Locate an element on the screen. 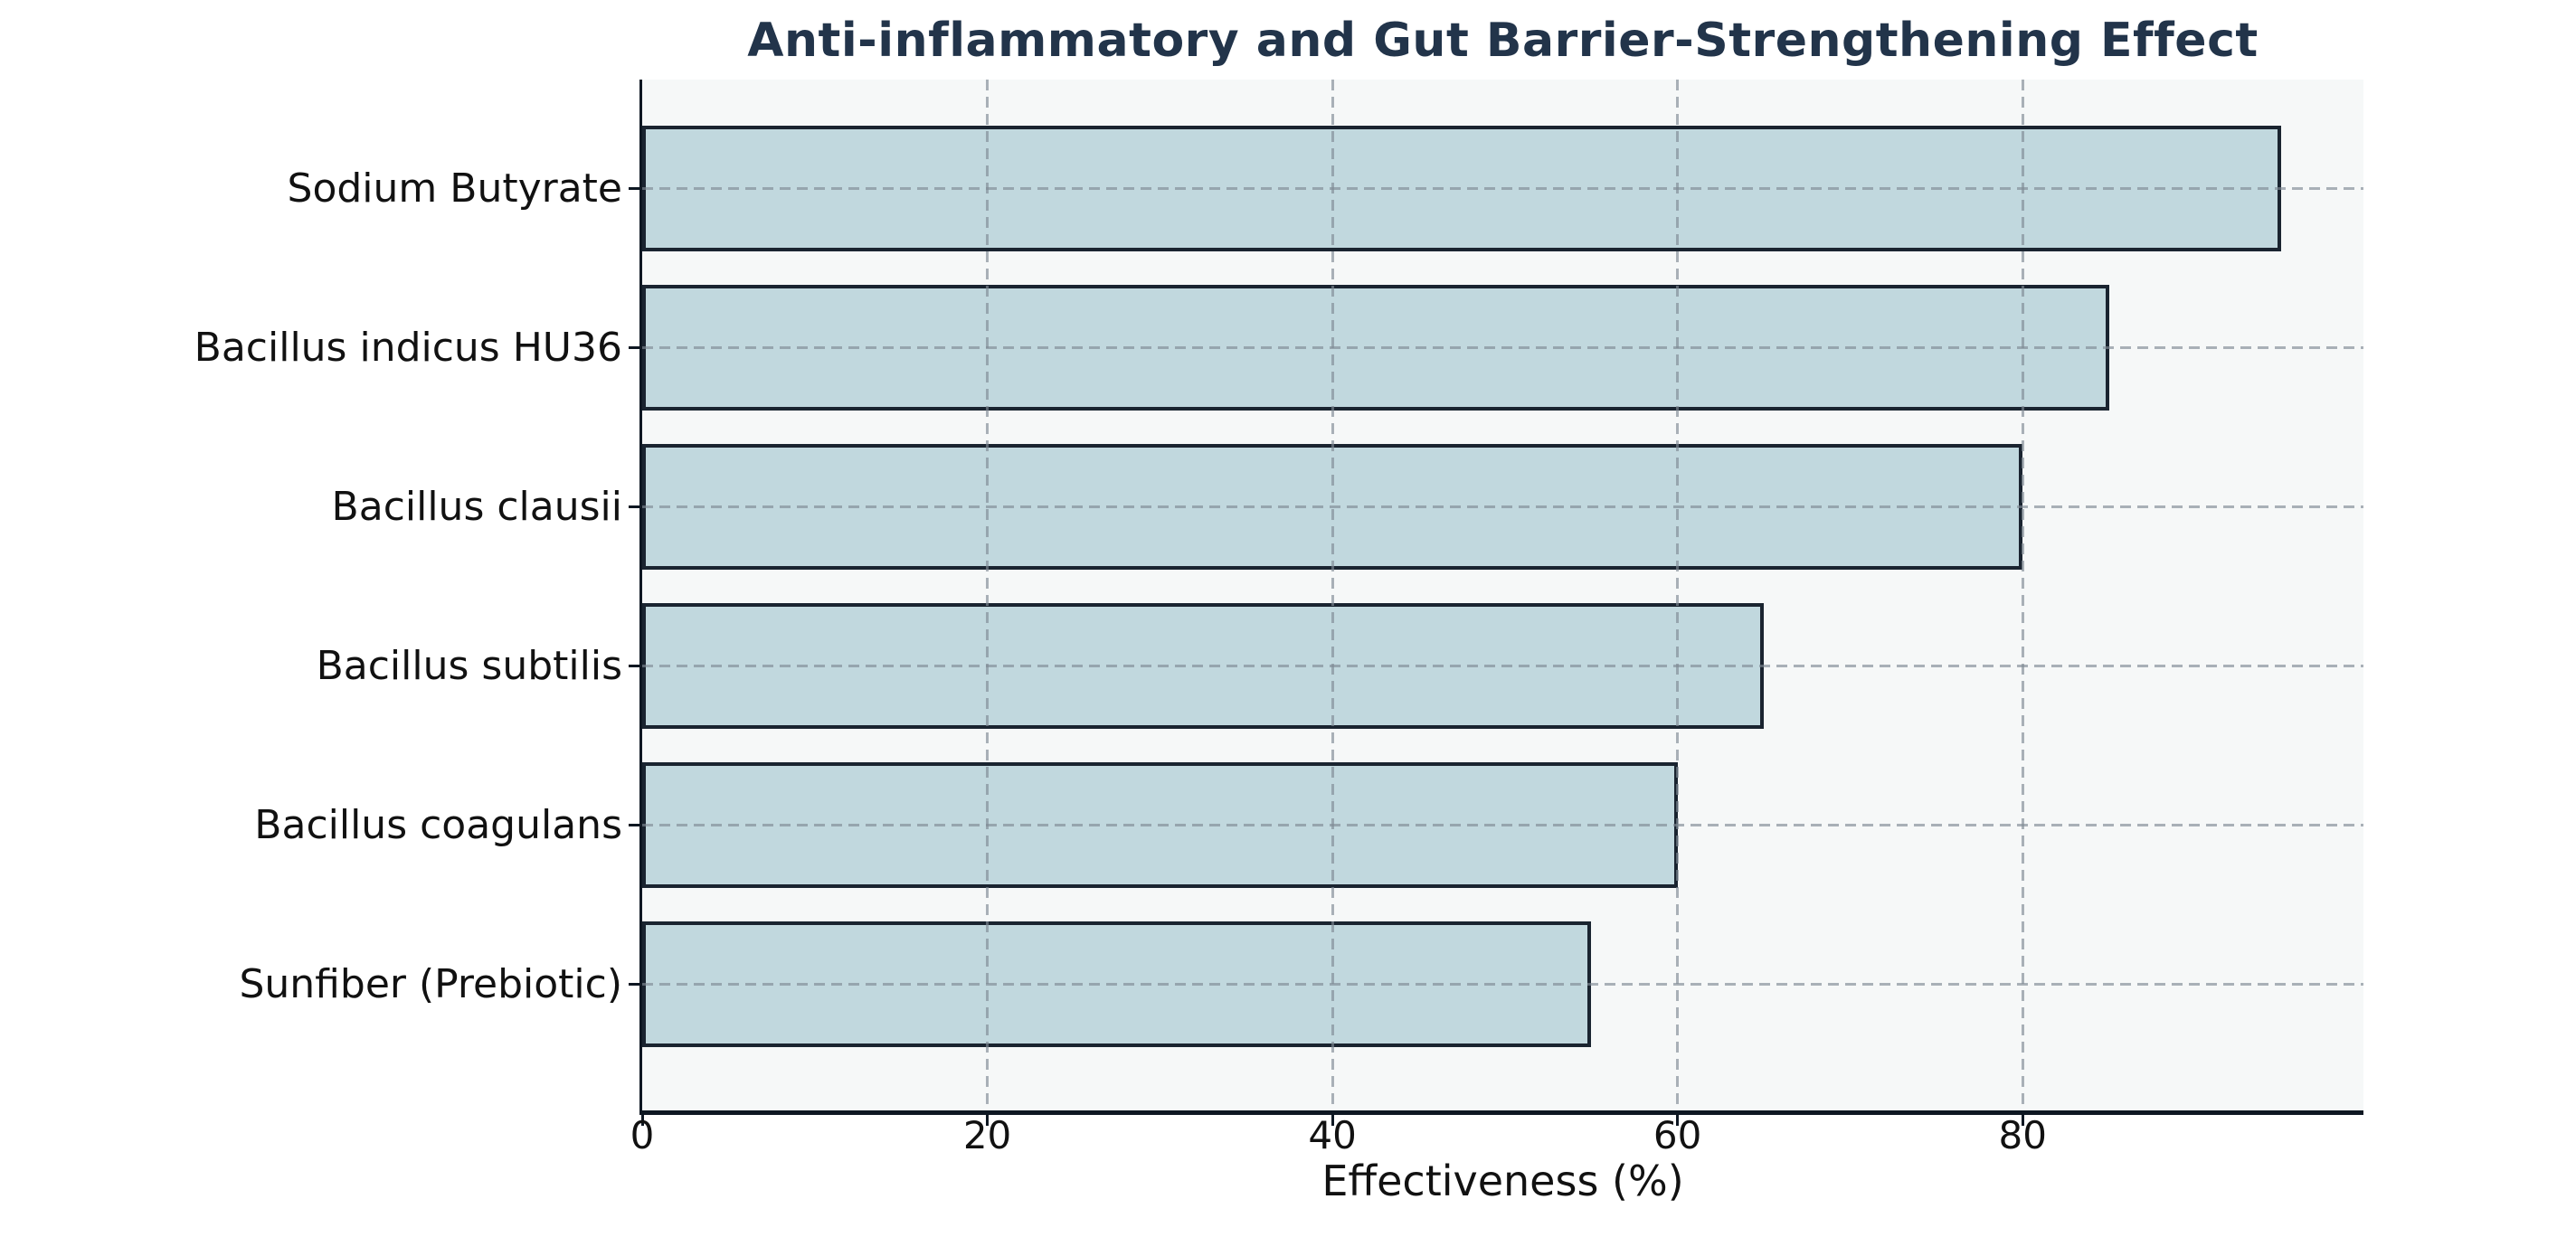 The image size is (2576, 1237). y-tick-label: Bacillus indicus HU36 is located at coordinates (408, 348).